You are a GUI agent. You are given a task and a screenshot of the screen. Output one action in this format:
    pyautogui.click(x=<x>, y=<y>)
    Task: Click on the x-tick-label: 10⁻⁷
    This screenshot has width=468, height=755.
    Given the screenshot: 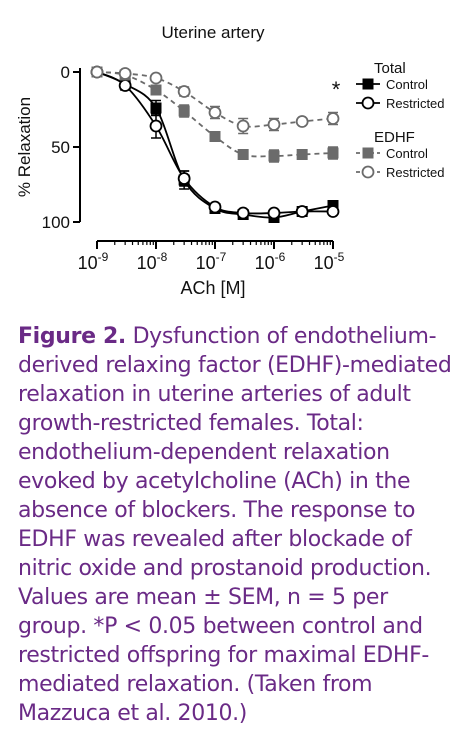 What is the action you would take?
    pyautogui.click(x=211, y=261)
    